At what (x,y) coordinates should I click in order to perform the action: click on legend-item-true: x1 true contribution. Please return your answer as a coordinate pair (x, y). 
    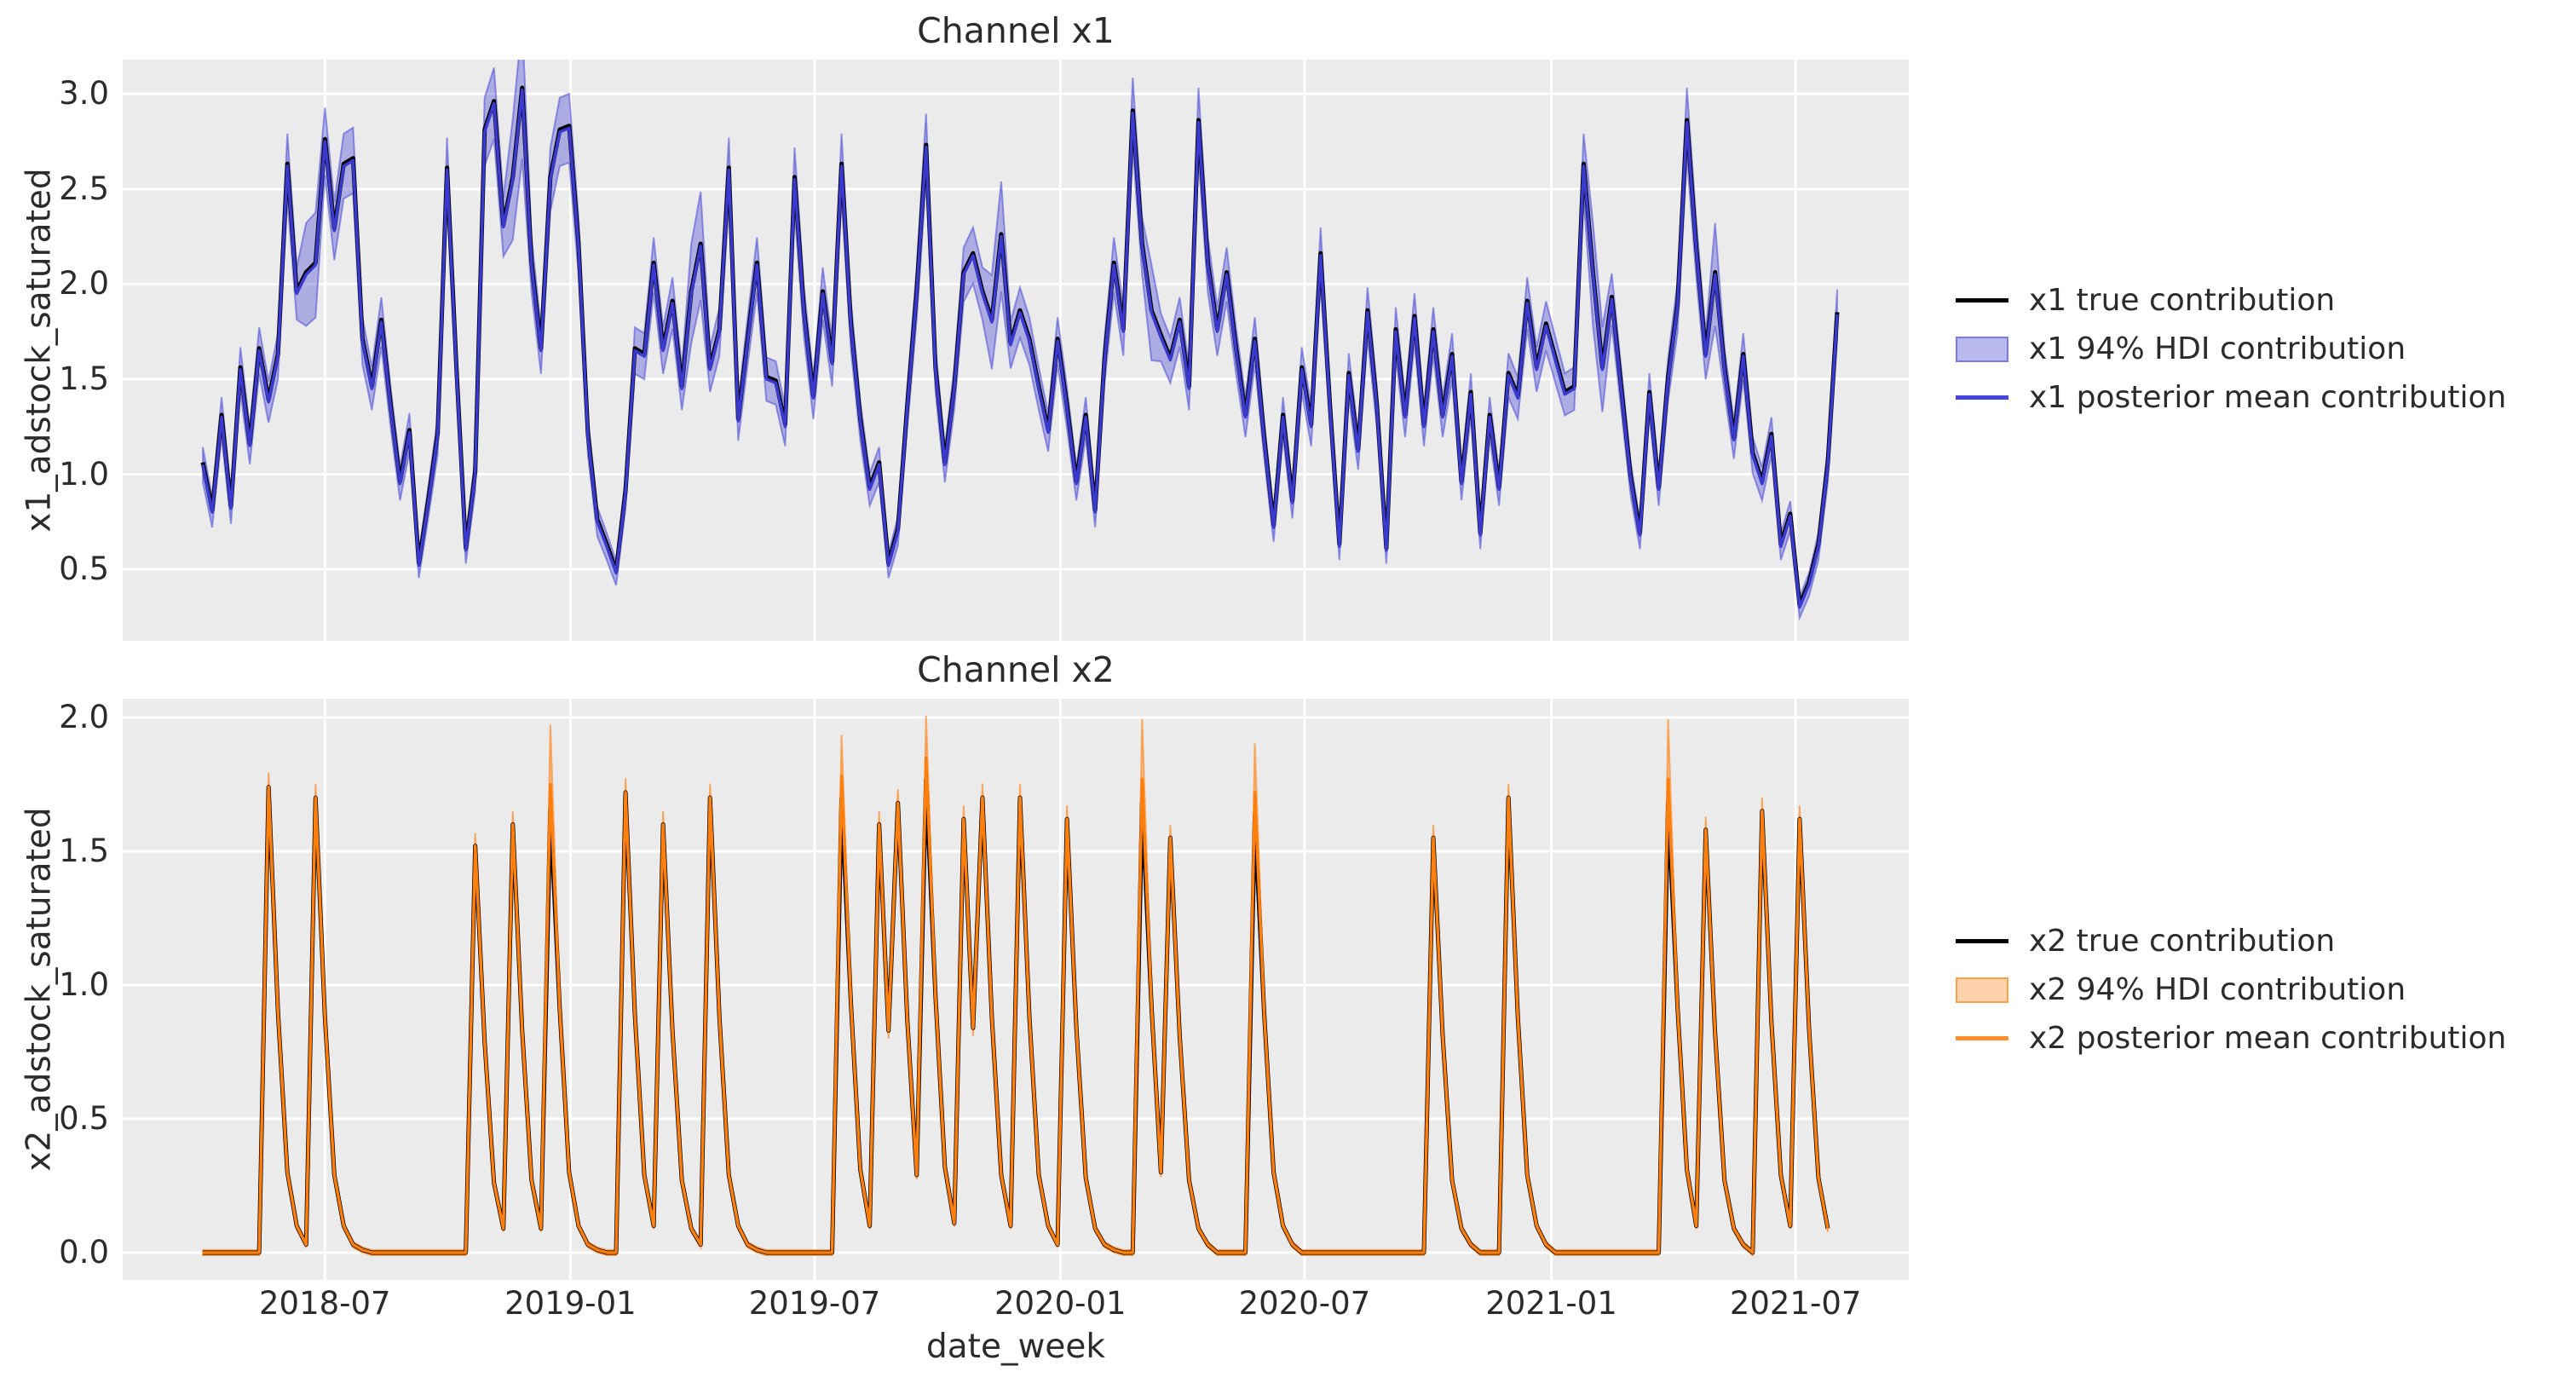
    Looking at the image, I should click on (2231, 300).